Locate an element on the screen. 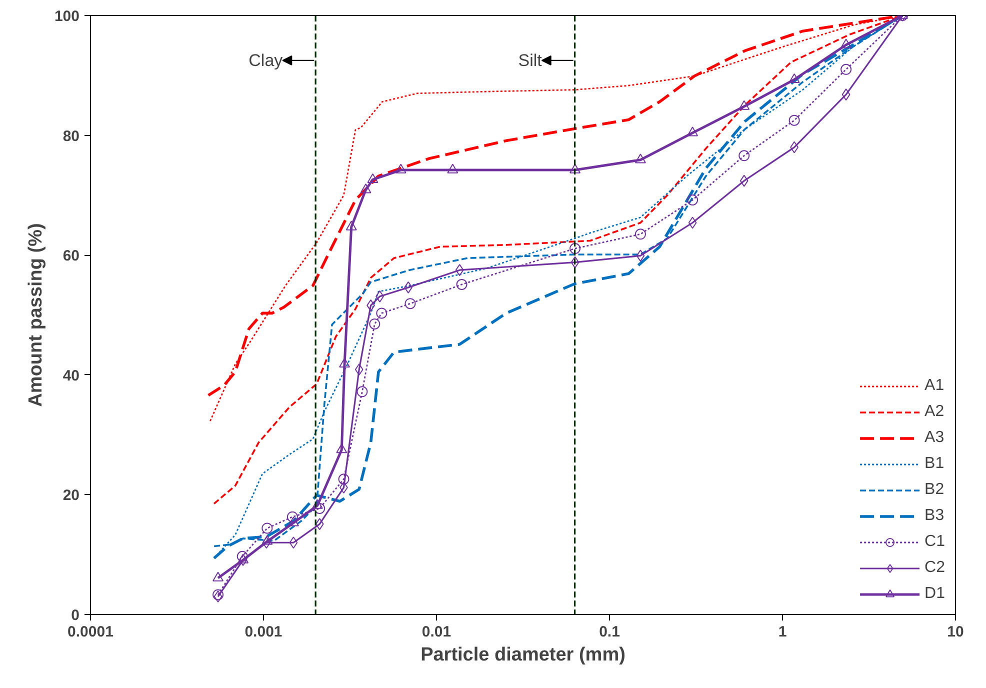 The image size is (986, 688). y-axis-title: Amount passing (%) is located at coordinates (35, 315).